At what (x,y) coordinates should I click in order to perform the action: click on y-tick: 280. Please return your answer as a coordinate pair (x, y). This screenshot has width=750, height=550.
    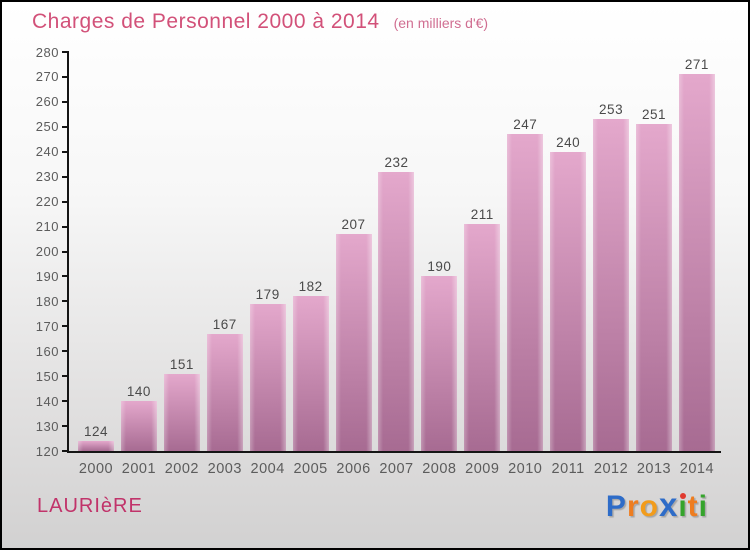
    Looking at the image, I should click on (47, 52).